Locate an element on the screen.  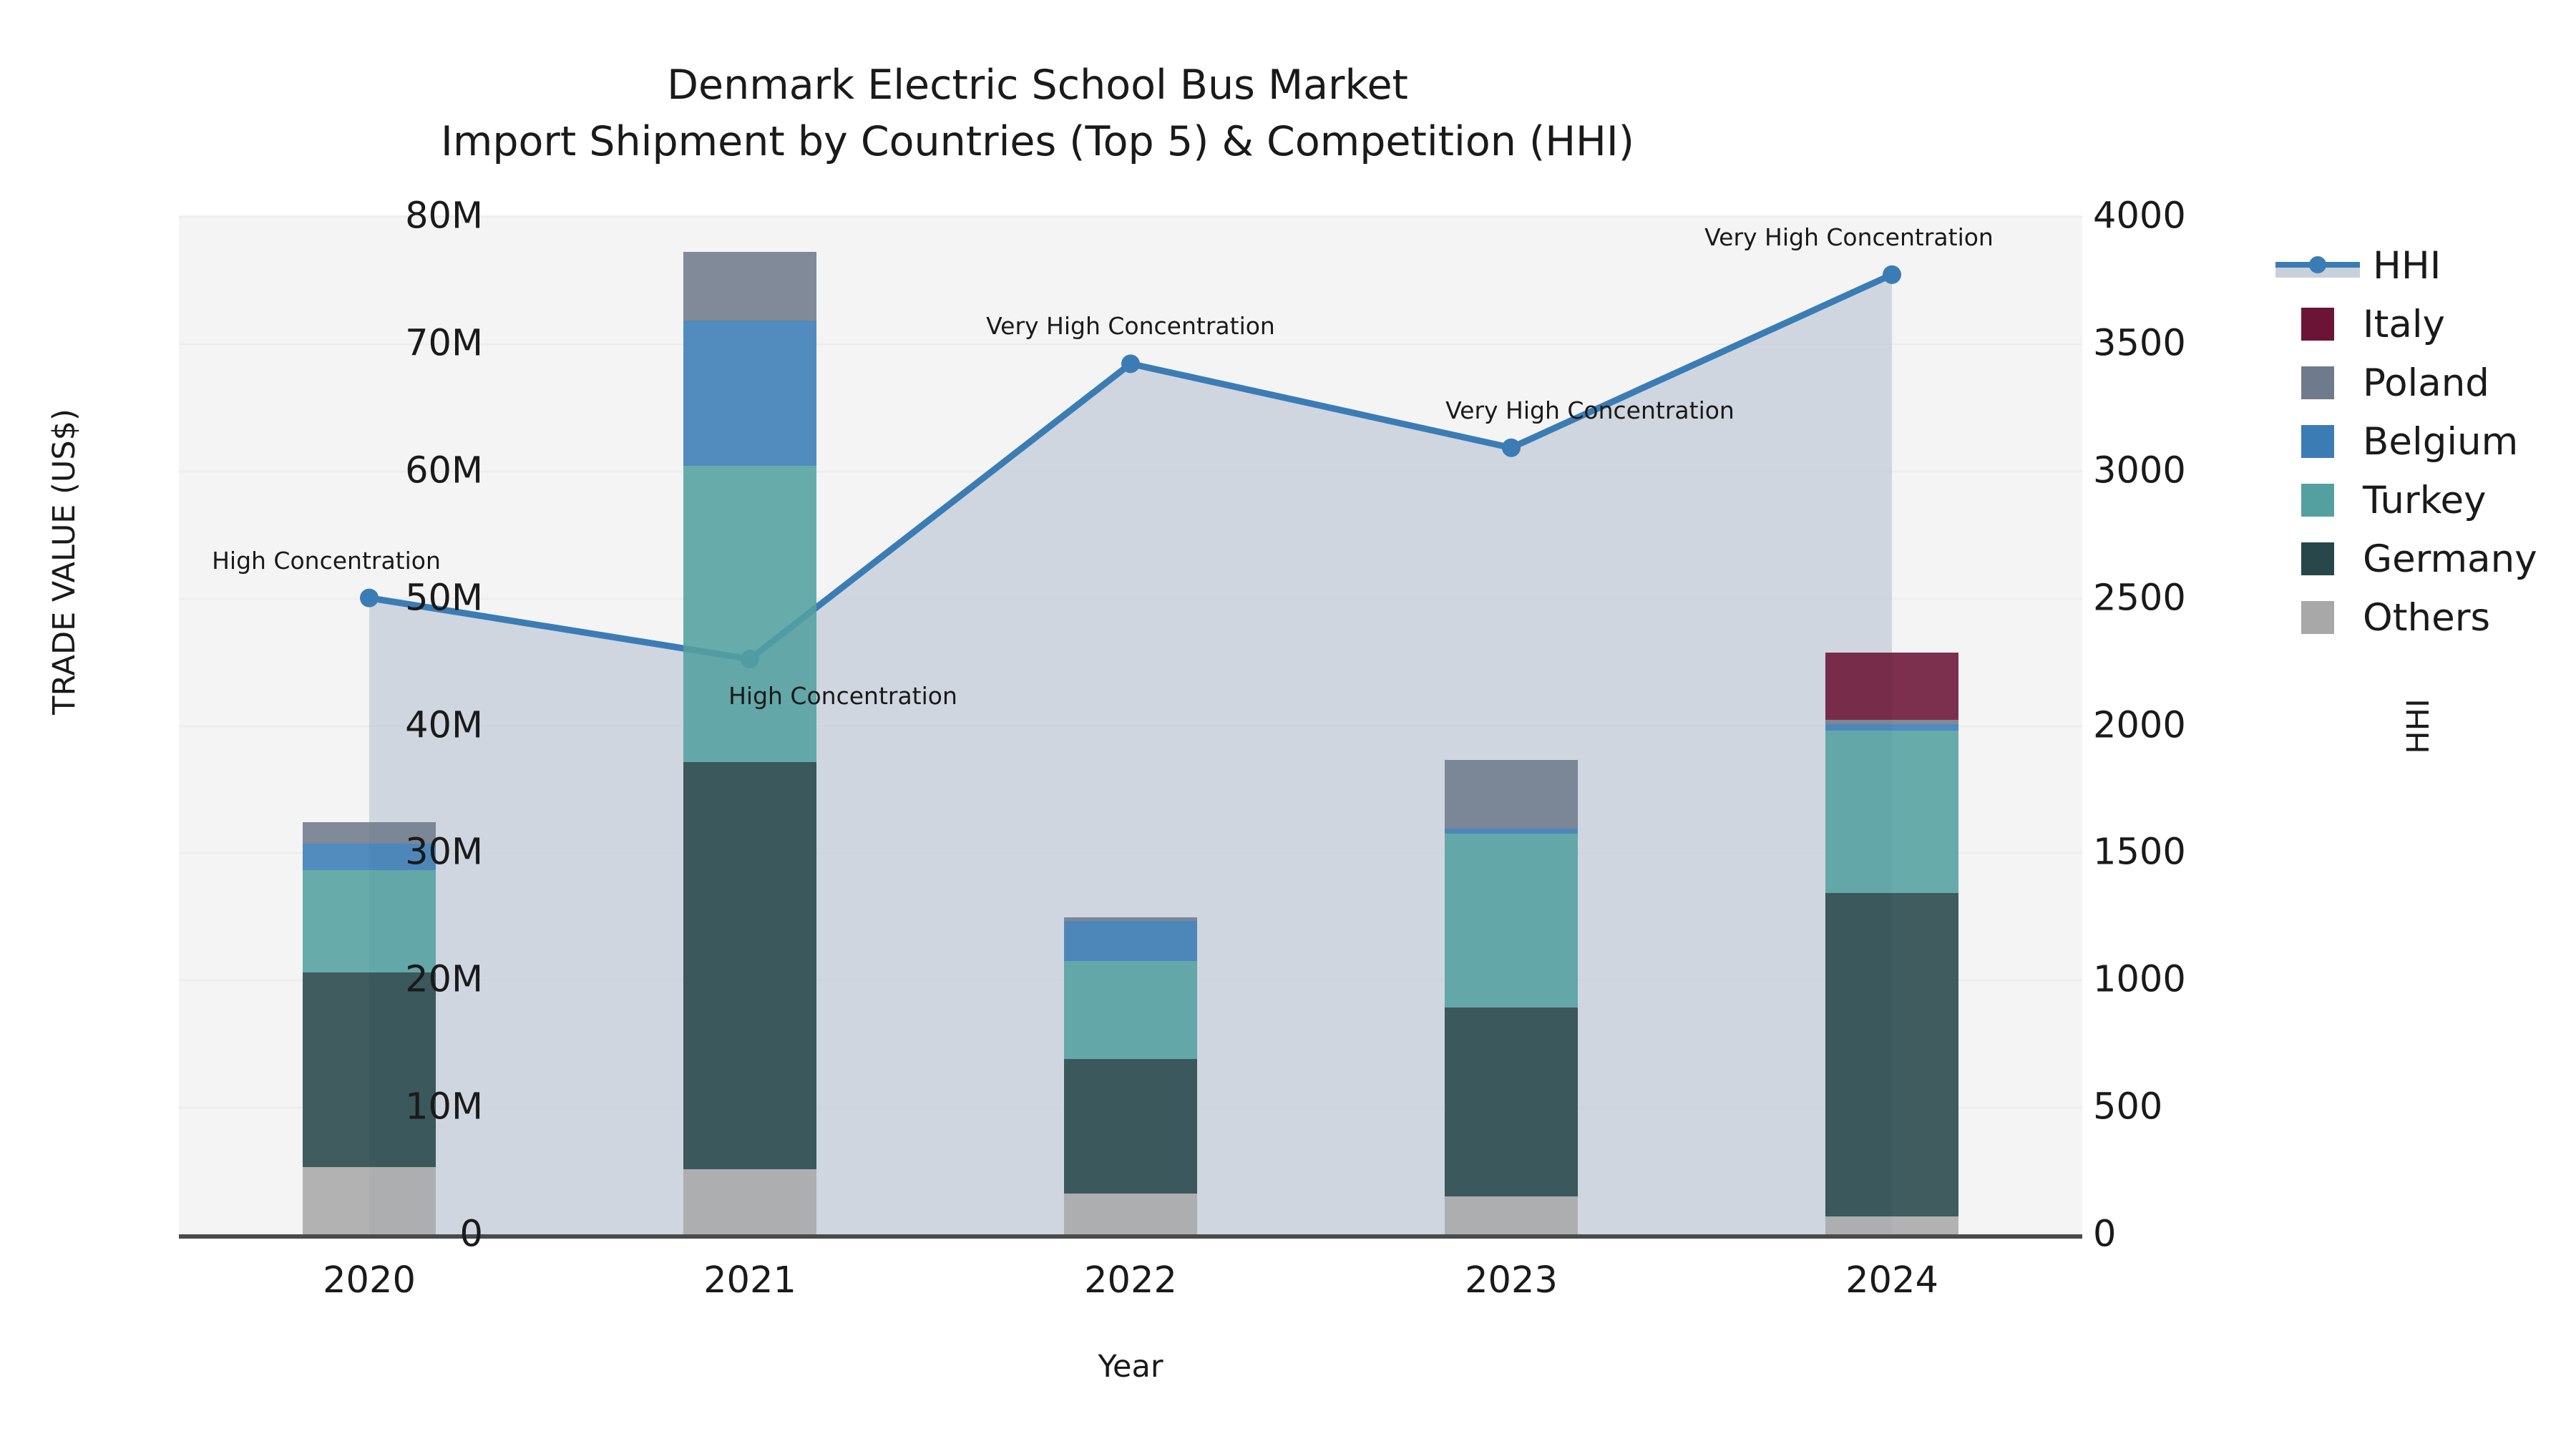
legend: HHI Italy Poland Belgium Turkey Germany Others is located at coordinates (2406, 442).